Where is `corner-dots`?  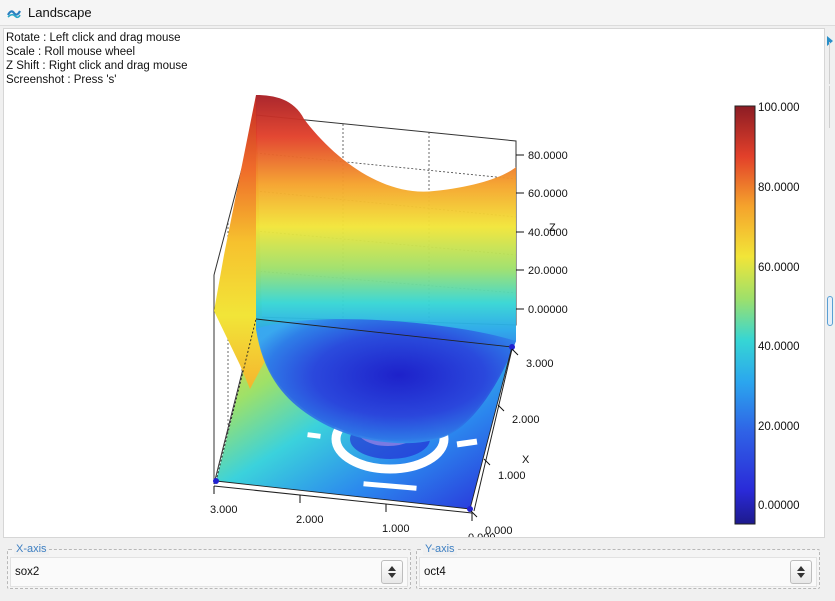 corner-dots is located at coordinates (364, 428).